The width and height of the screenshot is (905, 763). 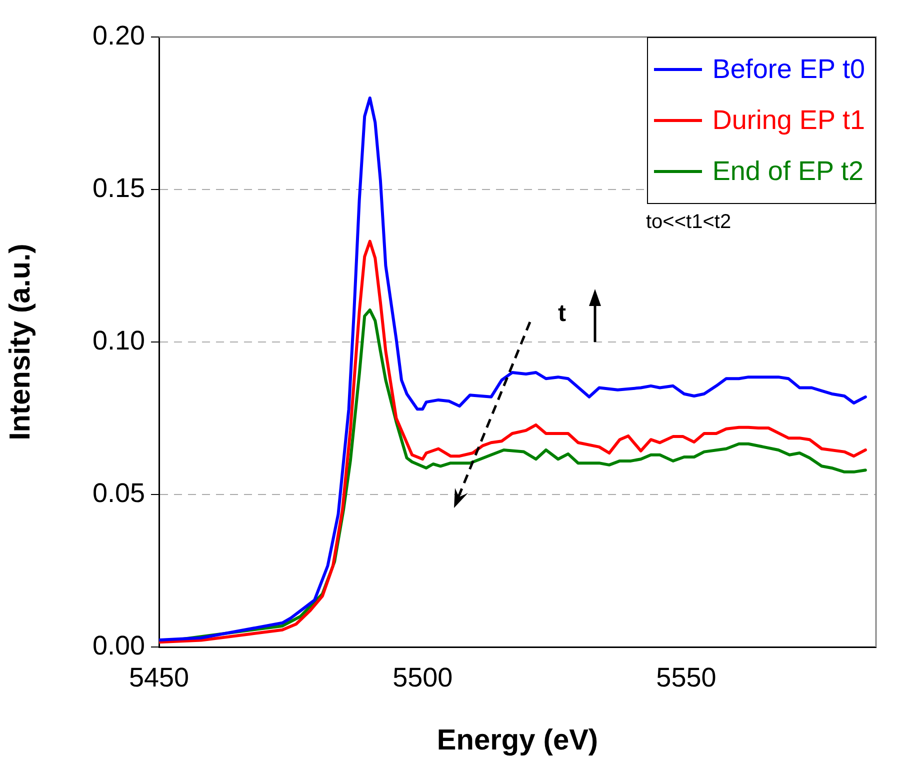 I want to click on y-tick-label: 0.20, so click(x=118, y=35).